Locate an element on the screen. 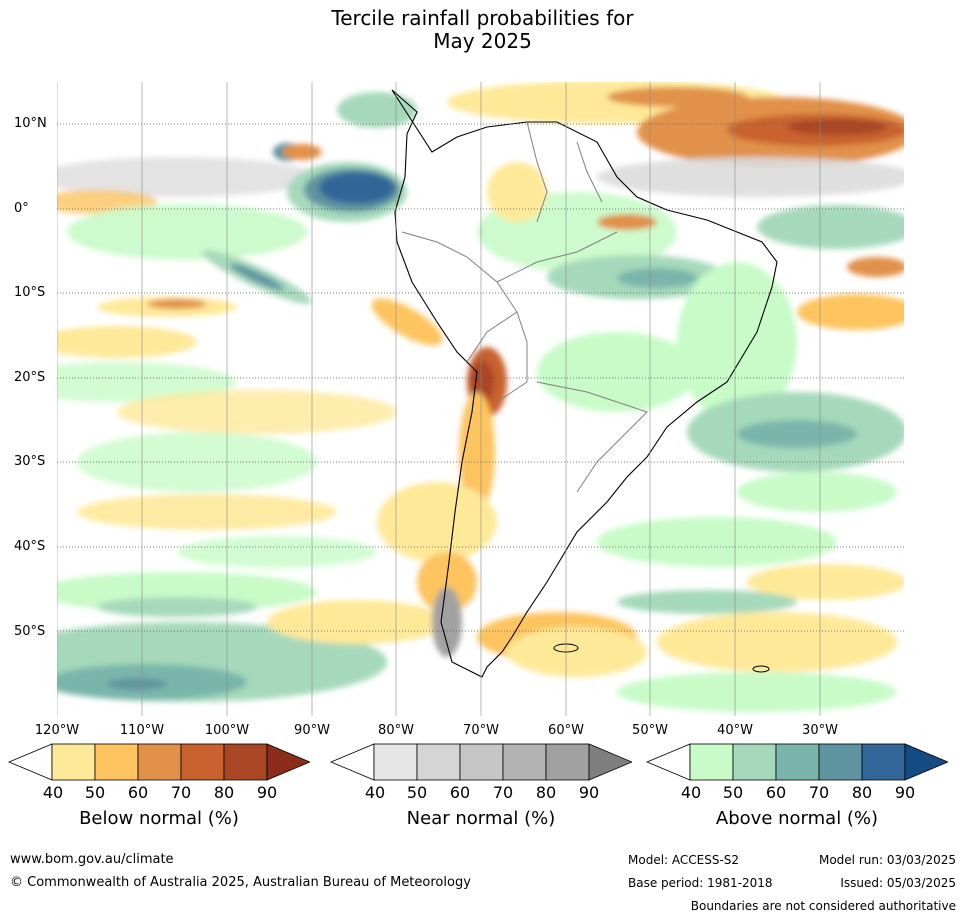  near-tick-70: 70 is located at coordinates (503, 792).